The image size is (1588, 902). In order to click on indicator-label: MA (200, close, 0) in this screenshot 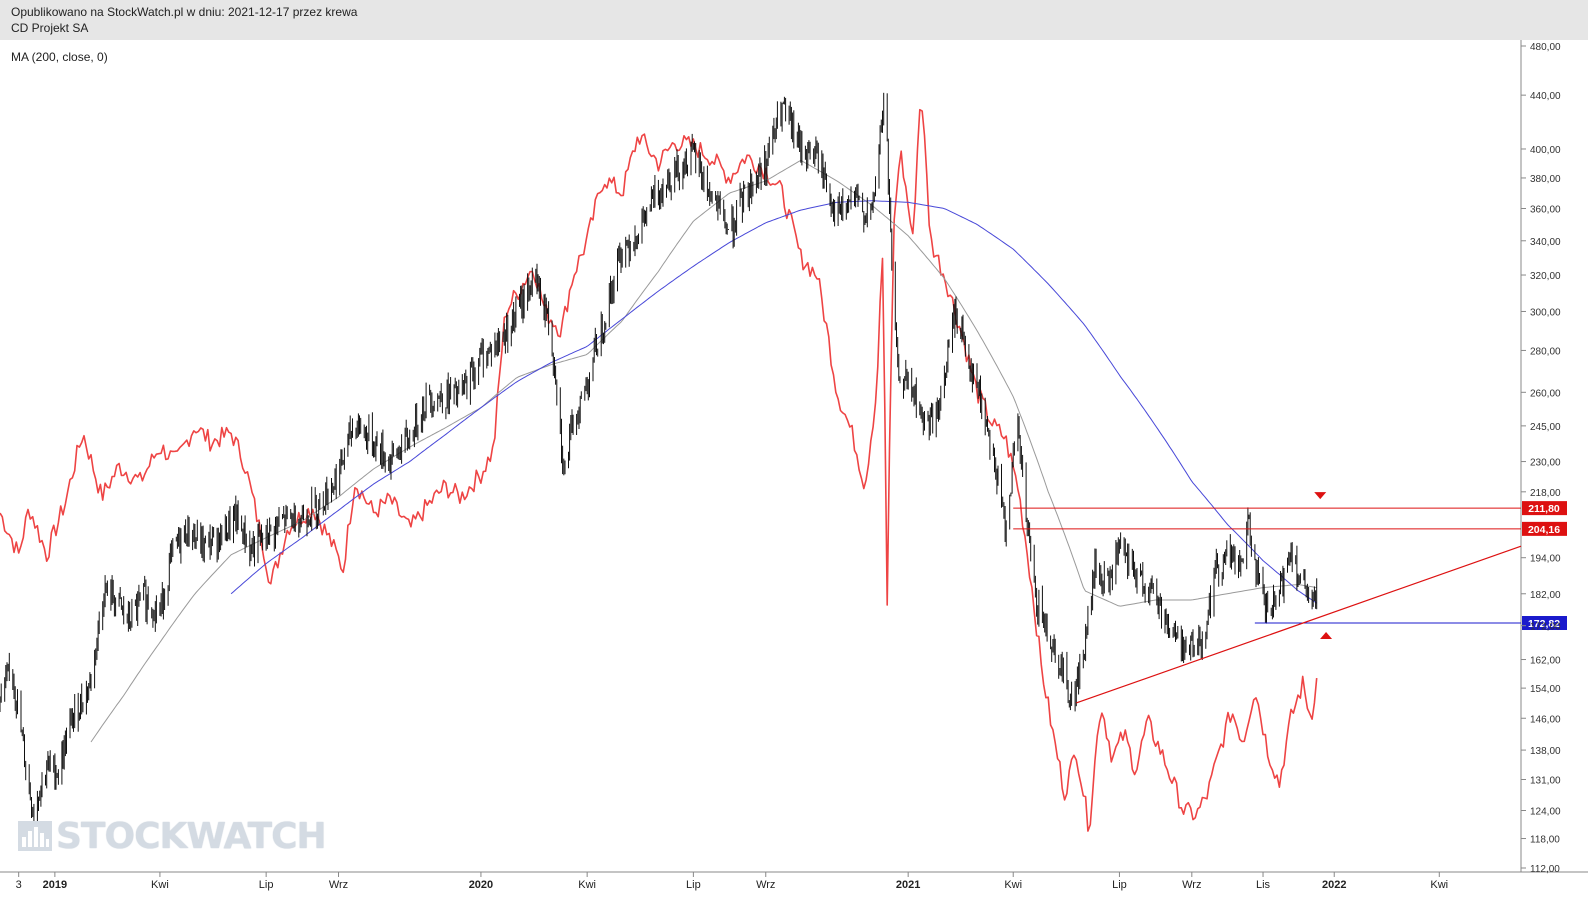, I will do `click(59, 57)`.